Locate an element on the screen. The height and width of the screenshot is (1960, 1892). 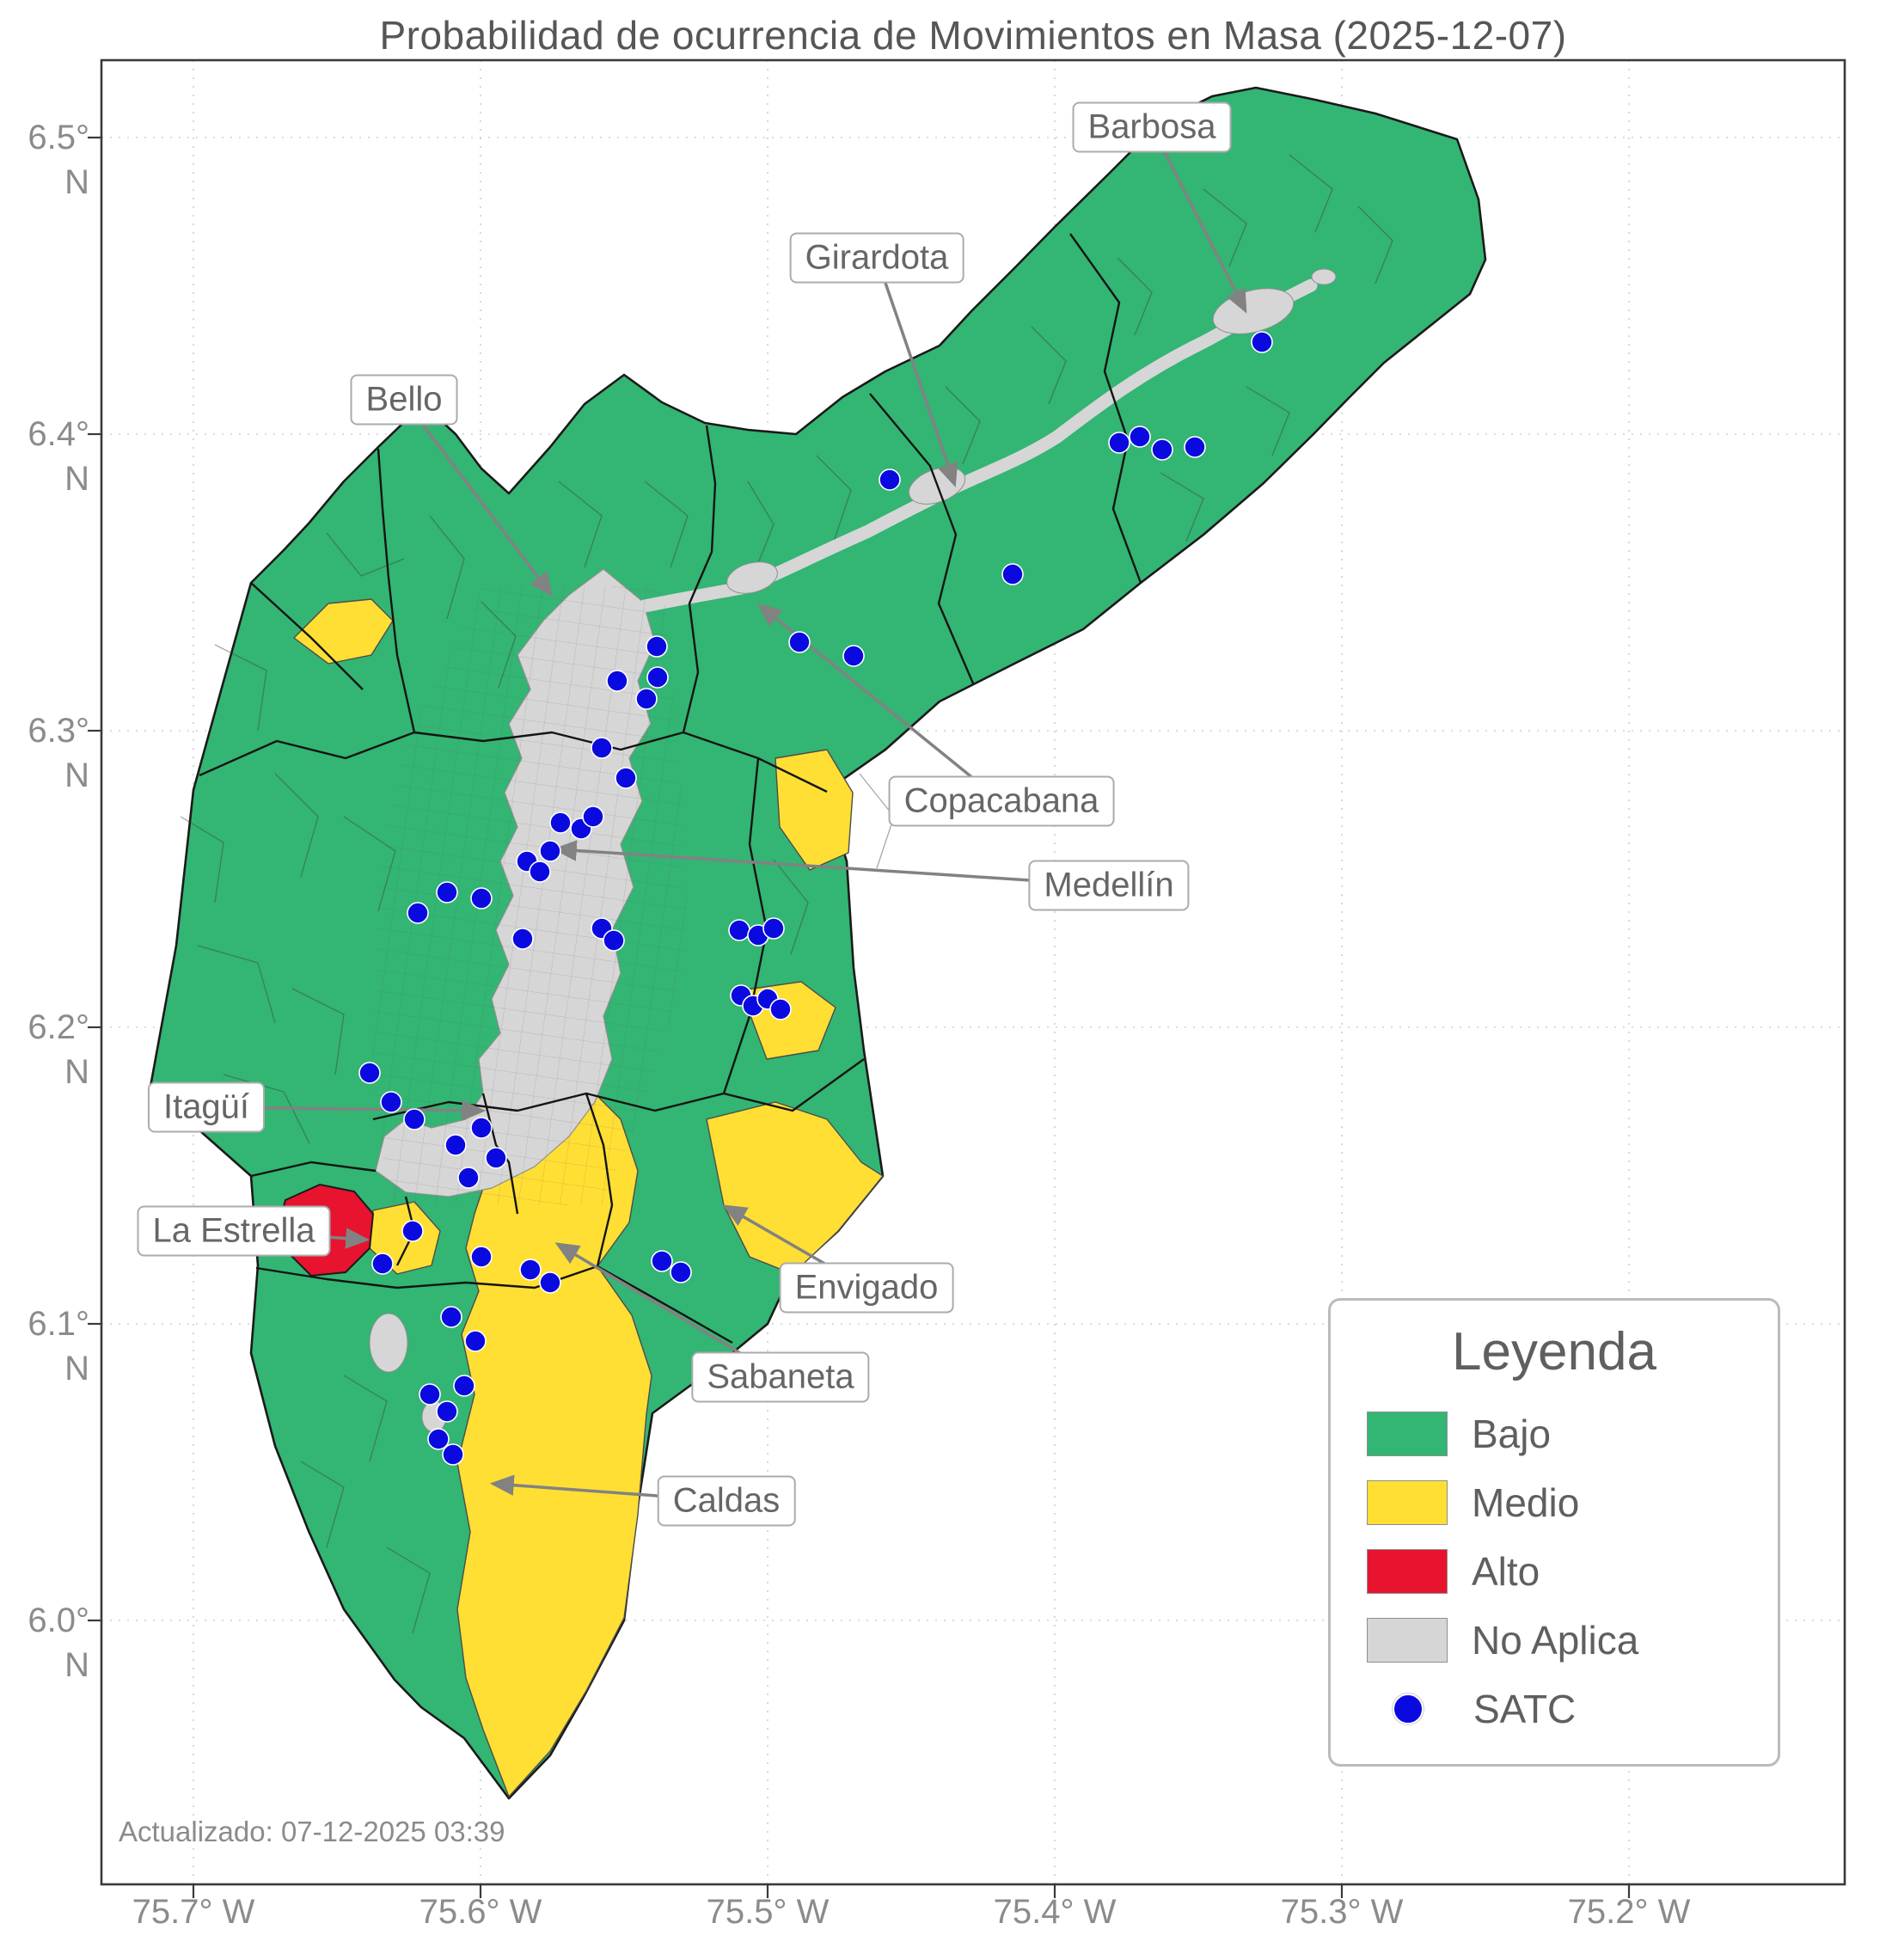
annotation-arrow-medellin is located at coordinates (831, 863).